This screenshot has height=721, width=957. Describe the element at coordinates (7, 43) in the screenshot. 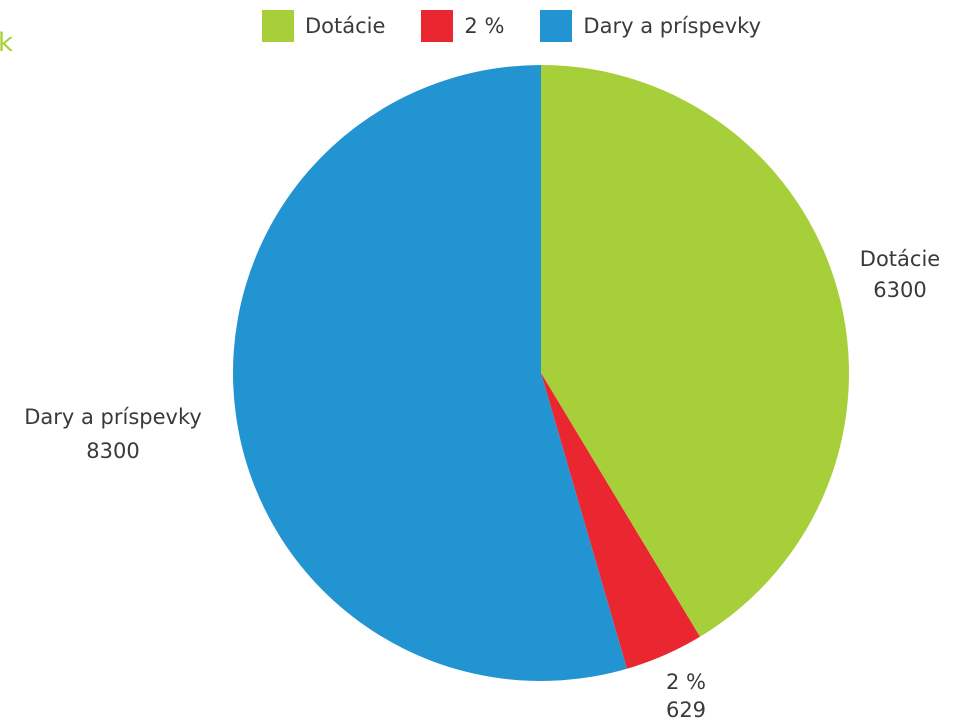

I see `partial-title-glyph: k` at that location.